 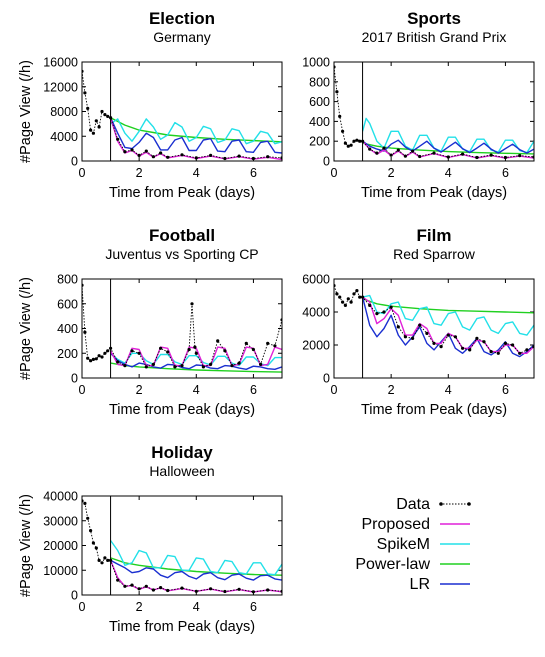 I want to click on series-line-spikem, so click(x=447, y=135).